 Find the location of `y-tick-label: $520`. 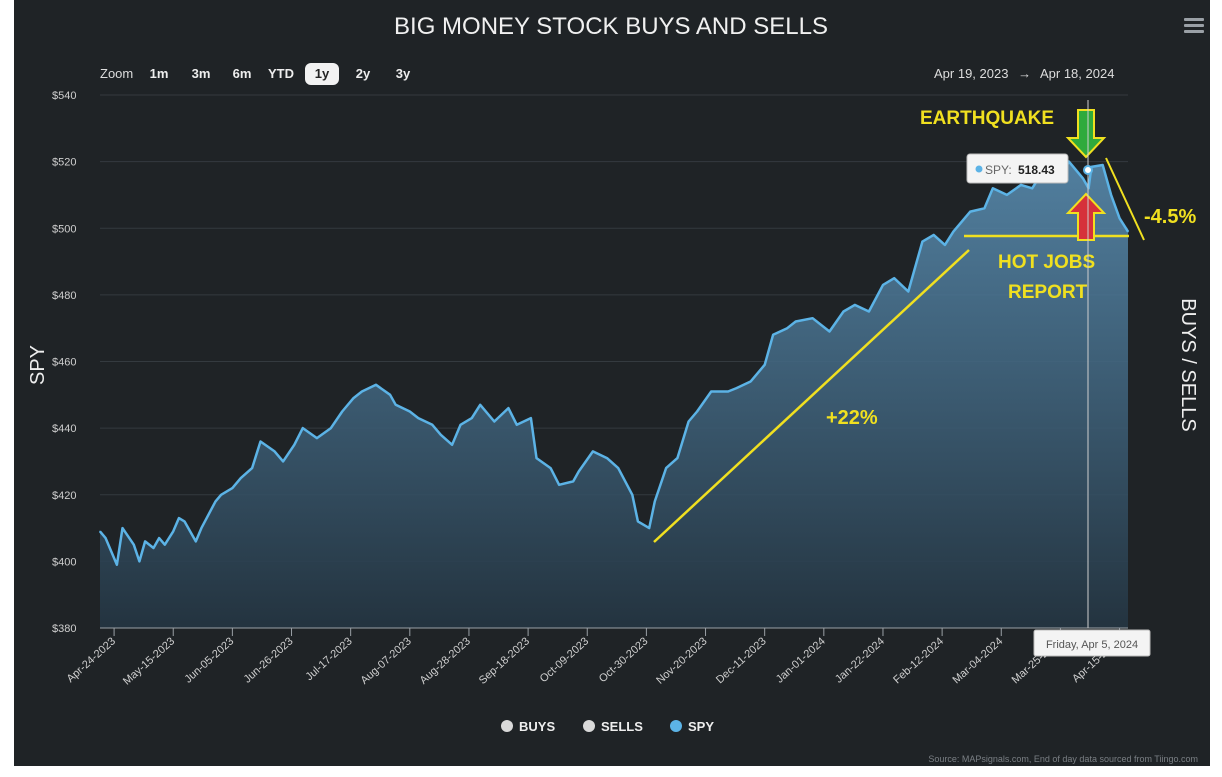

y-tick-label: $520 is located at coordinates (64, 163).